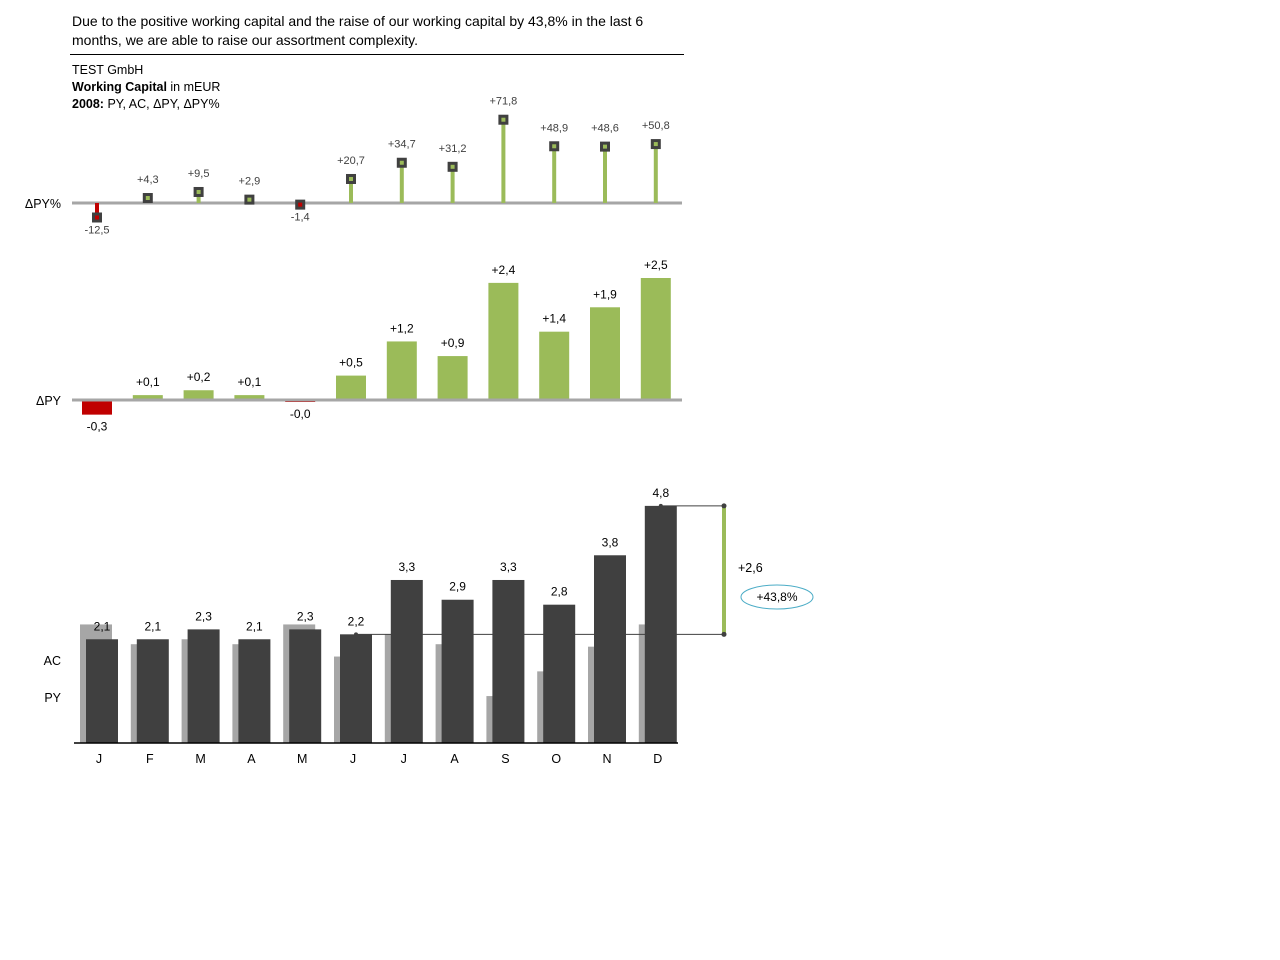 The width and height of the screenshot is (1280, 960). Describe the element at coordinates (457, 587) in the screenshot. I see `ac-value-label: 2,9` at that location.